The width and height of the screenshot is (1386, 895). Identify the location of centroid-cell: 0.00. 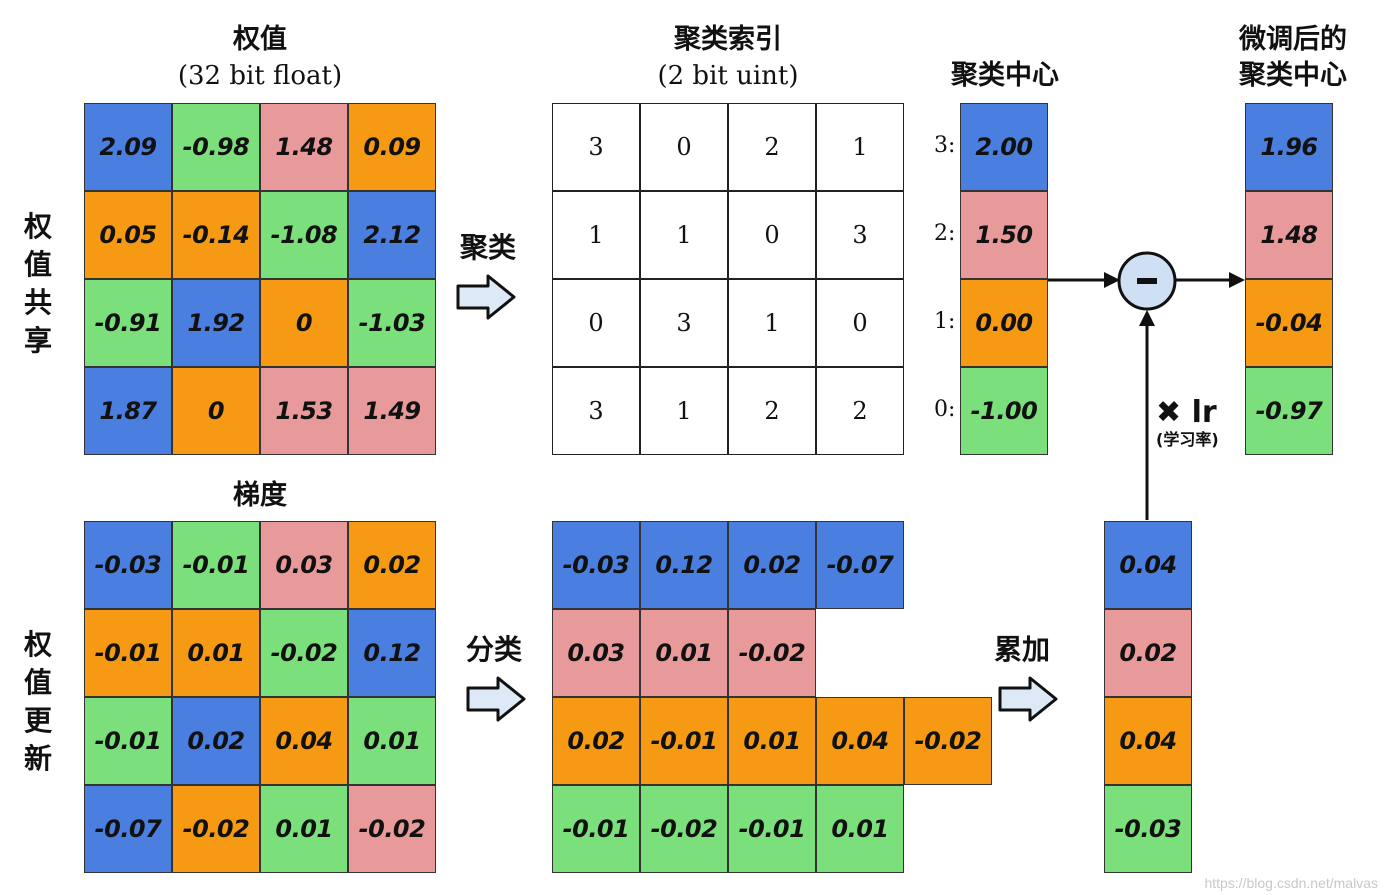
(1004, 323).